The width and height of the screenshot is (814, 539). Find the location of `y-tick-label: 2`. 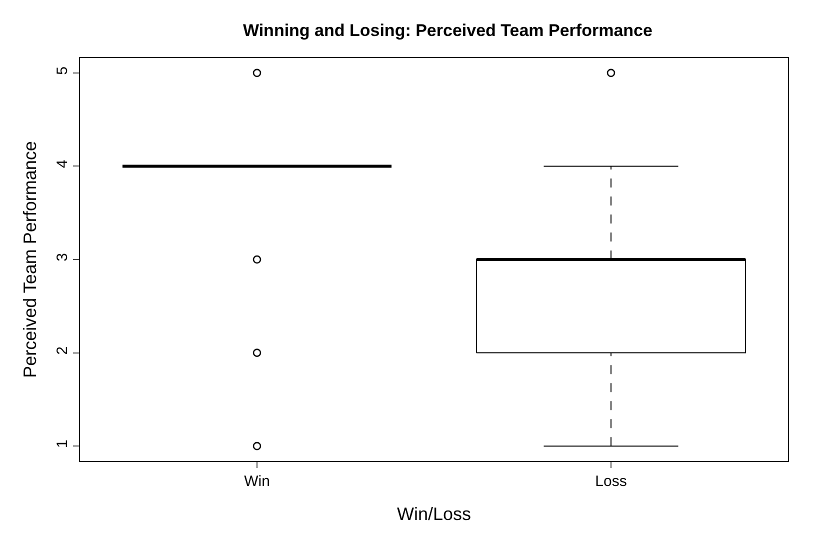

y-tick-label: 2 is located at coordinates (62, 350).